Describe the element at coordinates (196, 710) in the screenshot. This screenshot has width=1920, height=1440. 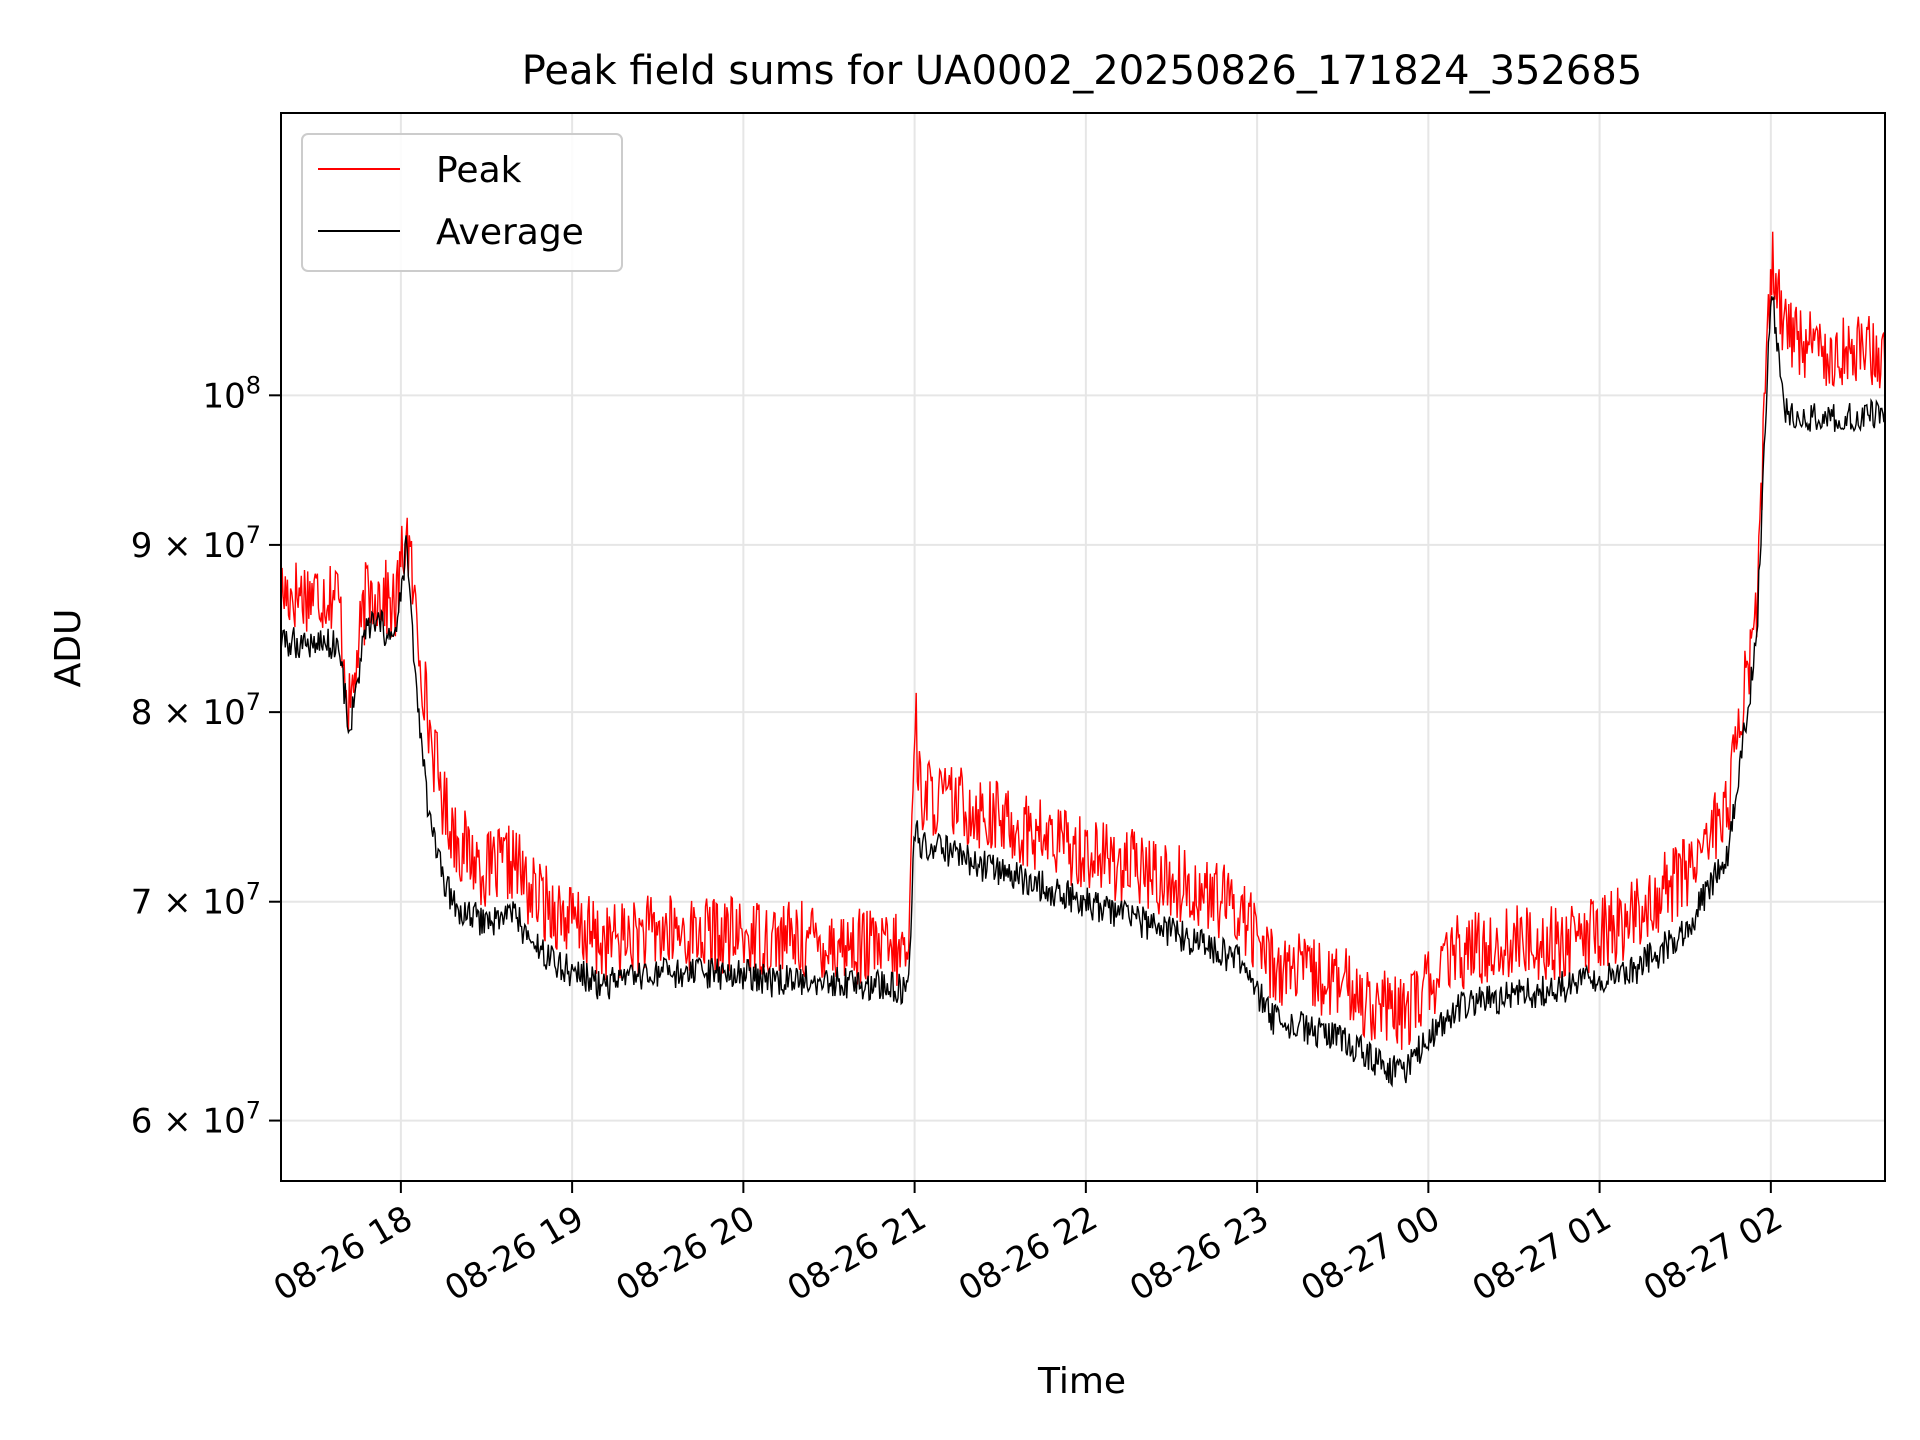
I see `y-tick-label: 8 × 107` at that location.